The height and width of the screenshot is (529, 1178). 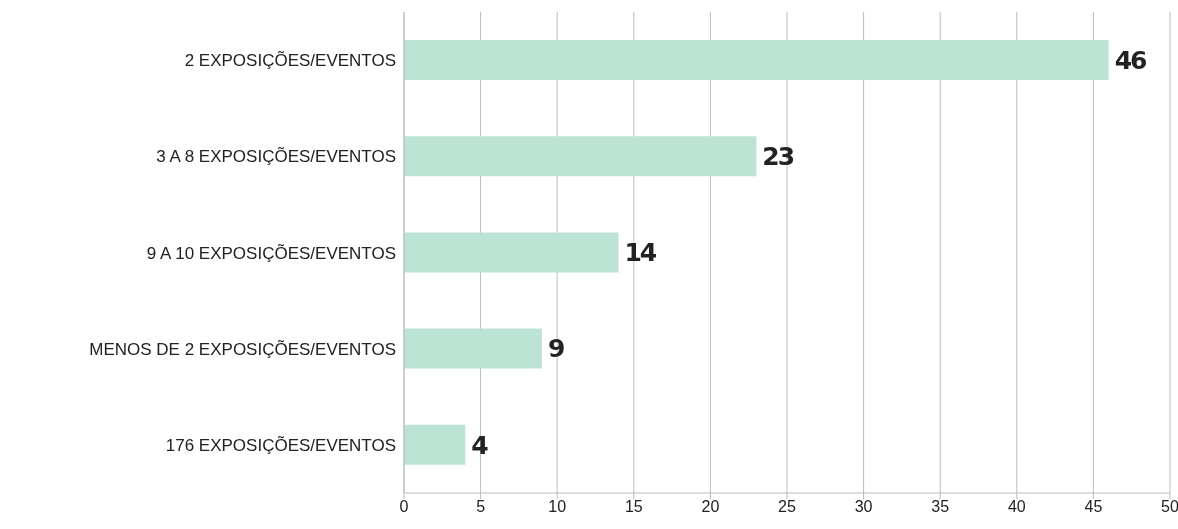 What do you see at coordinates (778, 157) in the screenshot?
I see `data-label: 23` at bounding box center [778, 157].